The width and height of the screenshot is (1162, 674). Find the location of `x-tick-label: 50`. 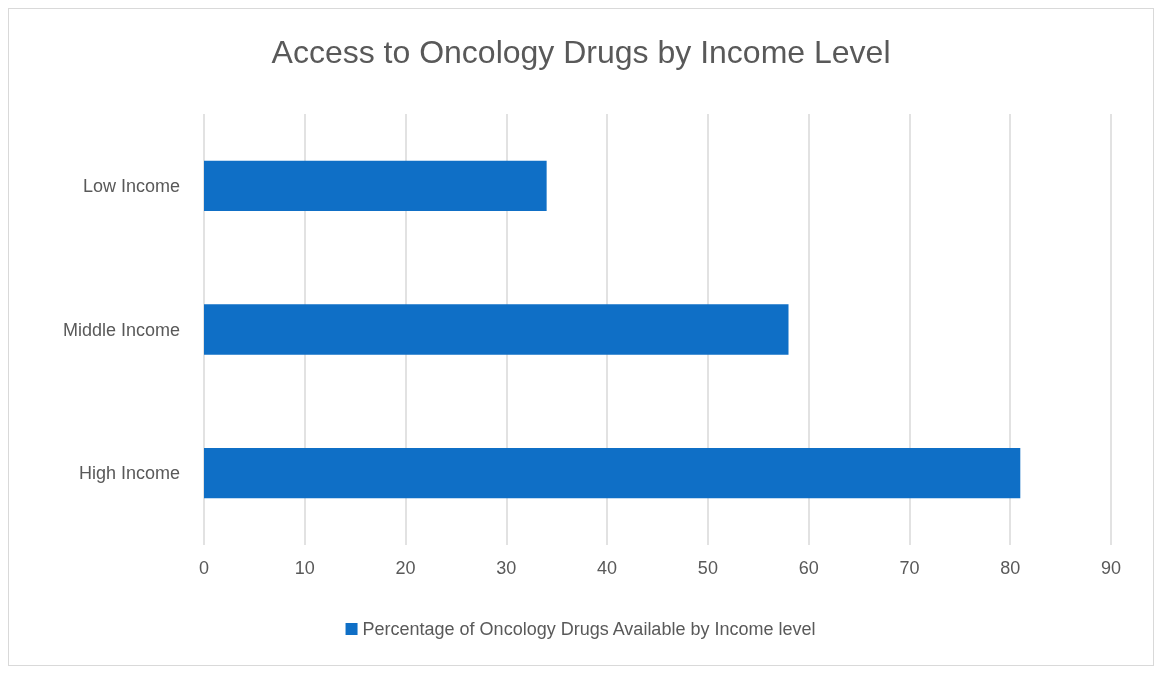

x-tick-label: 50 is located at coordinates (707, 568).